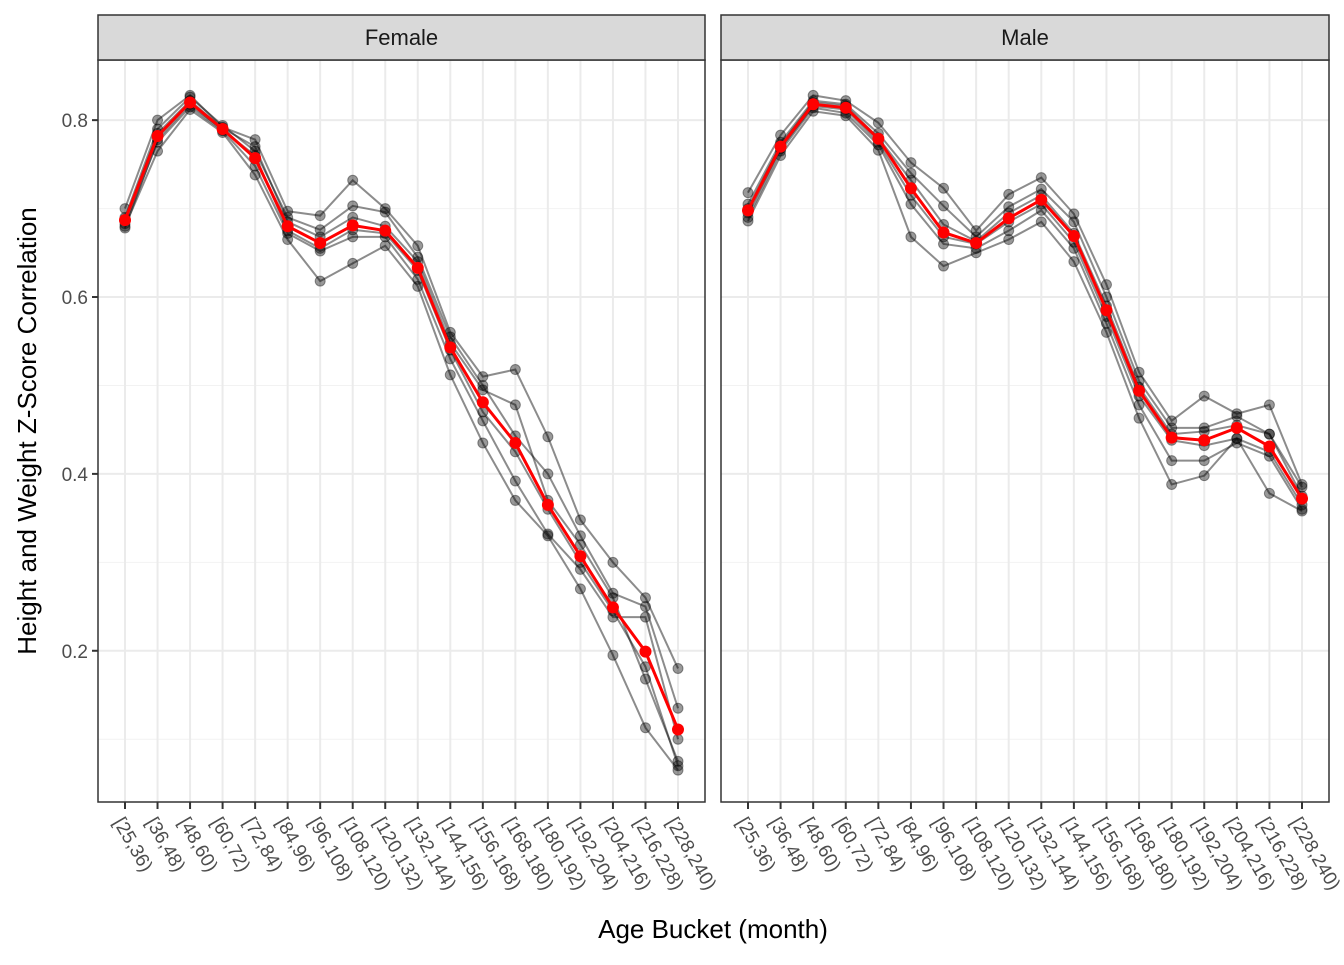  What do you see at coordinates (27, 431) in the screenshot?
I see `y-axis-title: Height and Weight Z-Score Correlation` at bounding box center [27, 431].